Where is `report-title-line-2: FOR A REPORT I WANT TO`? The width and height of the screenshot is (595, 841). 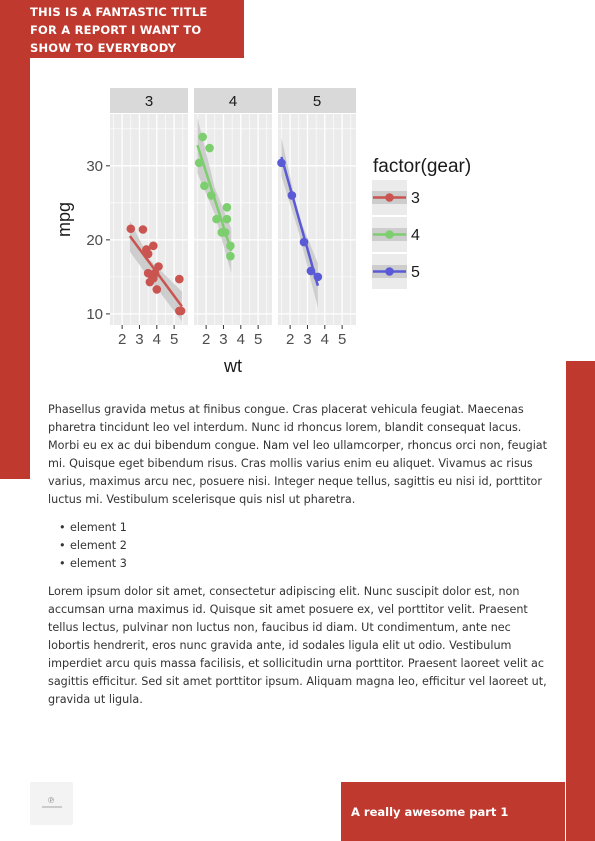 report-title-line-2: FOR A REPORT I WANT TO is located at coordinates (116, 30).